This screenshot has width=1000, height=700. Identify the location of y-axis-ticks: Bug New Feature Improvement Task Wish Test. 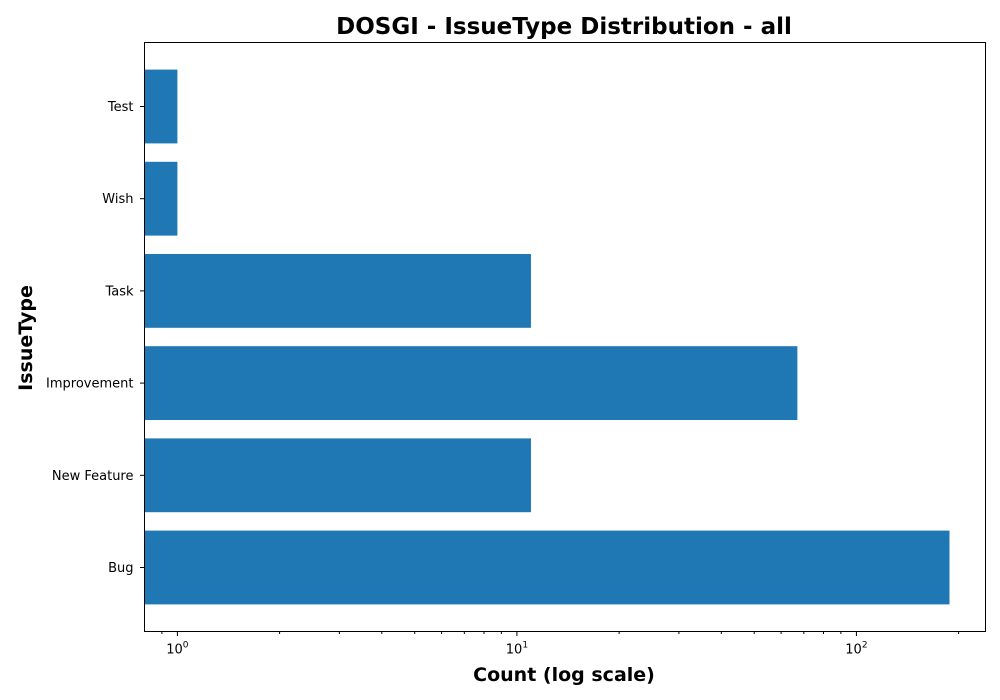
(95, 338).